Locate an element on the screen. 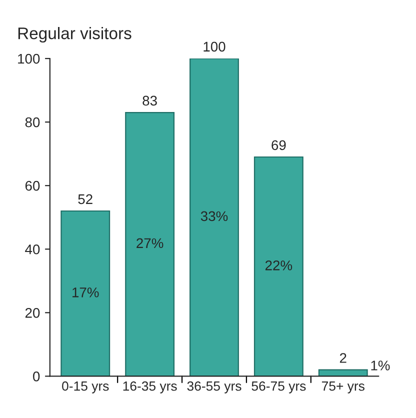  y-tick-label: 80 is located at coordinates (32, 122).